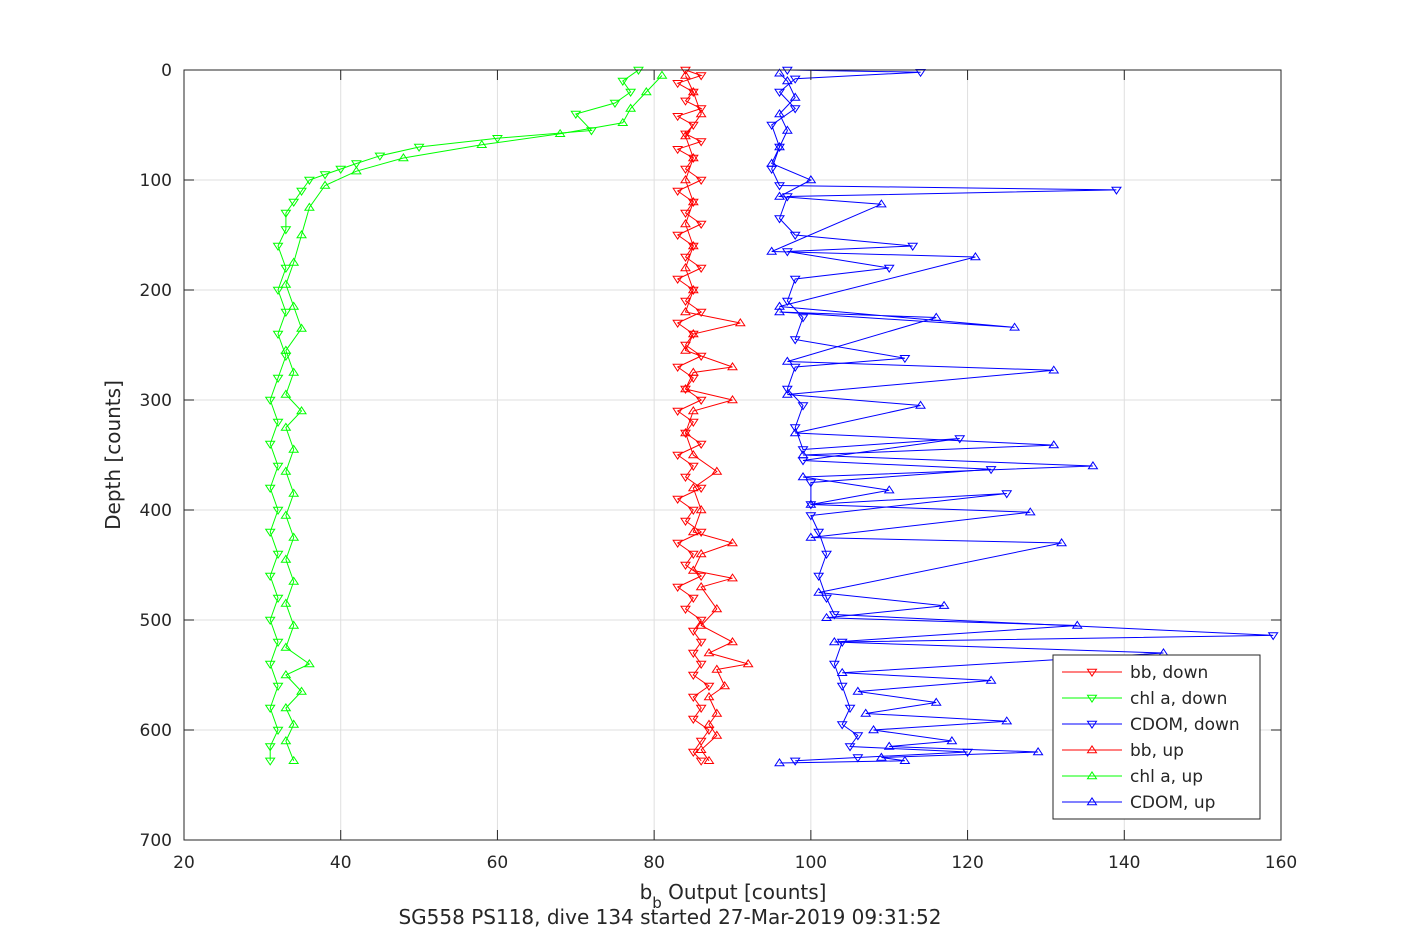 This screenshot has width=1417, height=945. I want to click on legend-label: CDOM, up, so click(1172, 803).